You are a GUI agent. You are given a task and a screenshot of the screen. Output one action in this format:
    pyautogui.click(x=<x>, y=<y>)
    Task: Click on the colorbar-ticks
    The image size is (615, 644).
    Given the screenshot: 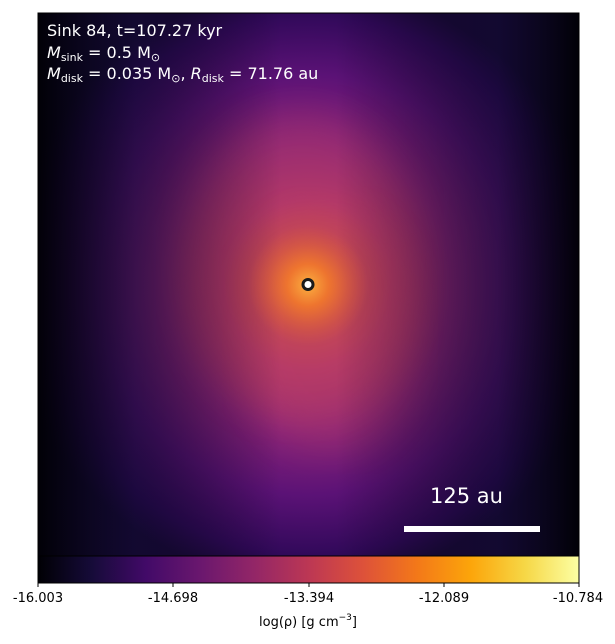 What is the action you would take?
    pyautogui.click(x=308, y=585)
    